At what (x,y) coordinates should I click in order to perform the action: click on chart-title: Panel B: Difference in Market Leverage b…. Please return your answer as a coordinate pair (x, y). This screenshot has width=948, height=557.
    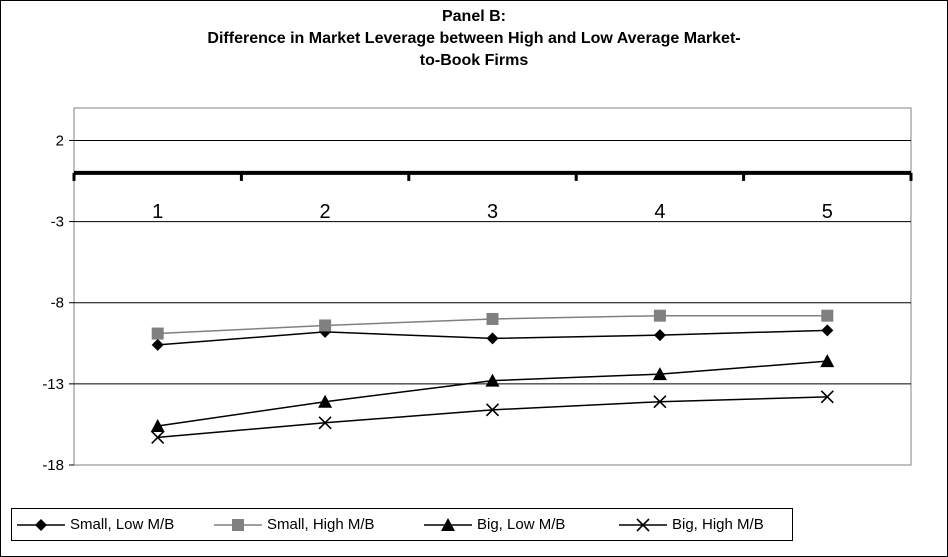
    Looking at the image, I should click on (474, 39).